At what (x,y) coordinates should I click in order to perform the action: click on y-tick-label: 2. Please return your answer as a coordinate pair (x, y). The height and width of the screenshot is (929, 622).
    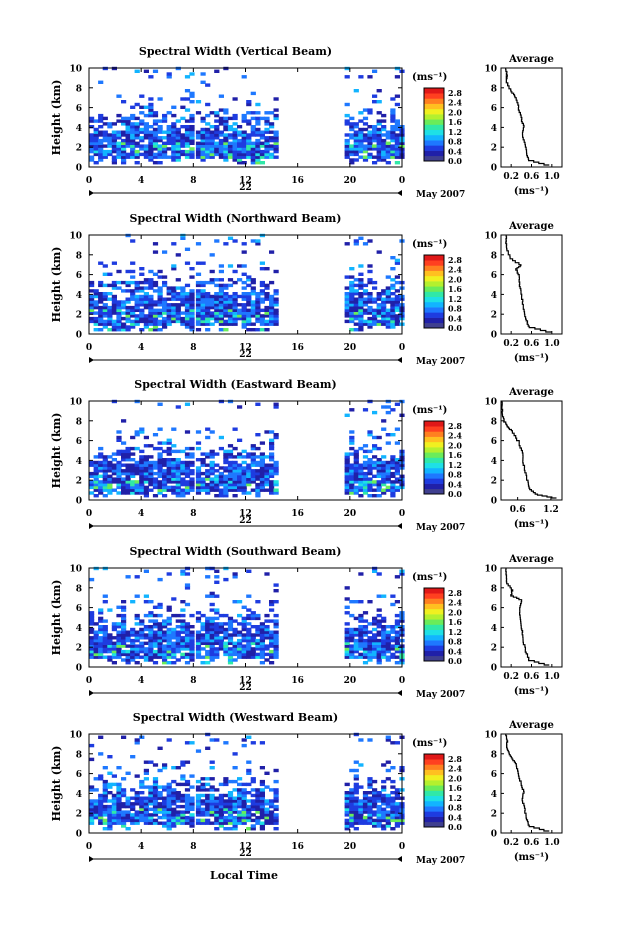
    Looking at the image, I should click on (79, 149).